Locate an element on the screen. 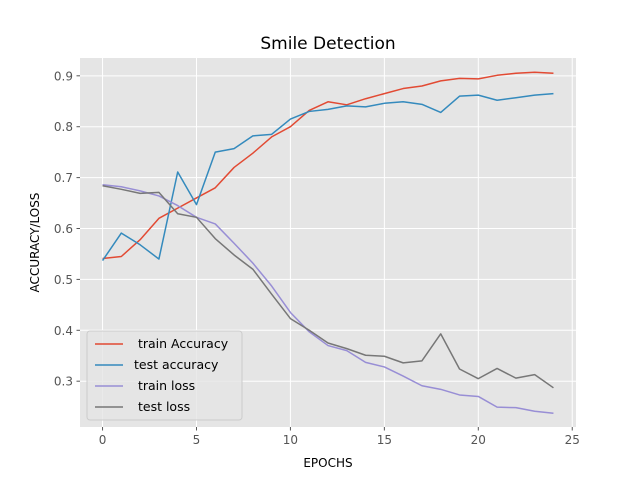  legend-label-test-accuracy: test accuracy is located at coordinates (176, 364).